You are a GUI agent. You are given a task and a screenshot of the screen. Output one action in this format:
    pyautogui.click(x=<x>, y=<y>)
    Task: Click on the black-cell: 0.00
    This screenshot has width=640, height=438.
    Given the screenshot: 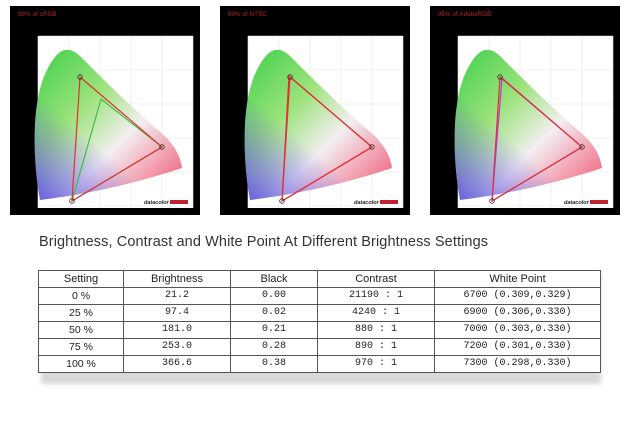 What is the action you would take?
    pyautogui.click(x=274, y=296)
    